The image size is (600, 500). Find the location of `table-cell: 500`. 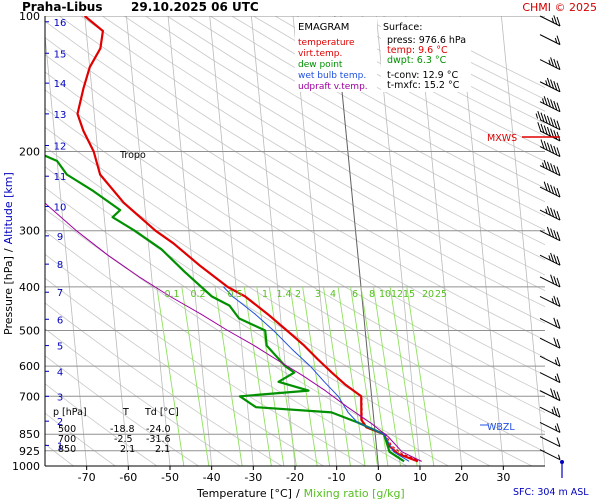

table-cell: 500 is located at coordinates (67, 429).